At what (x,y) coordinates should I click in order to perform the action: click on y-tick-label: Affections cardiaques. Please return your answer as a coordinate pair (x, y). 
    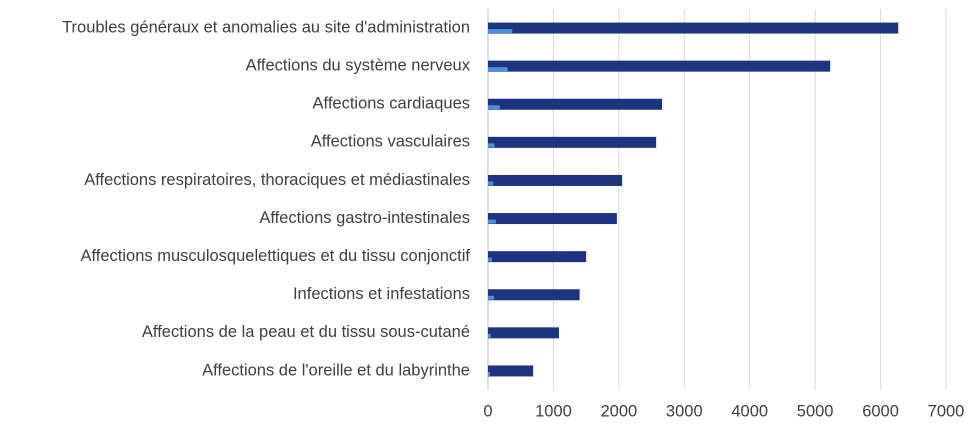
    Looking at the image, I should click on (391, 104).